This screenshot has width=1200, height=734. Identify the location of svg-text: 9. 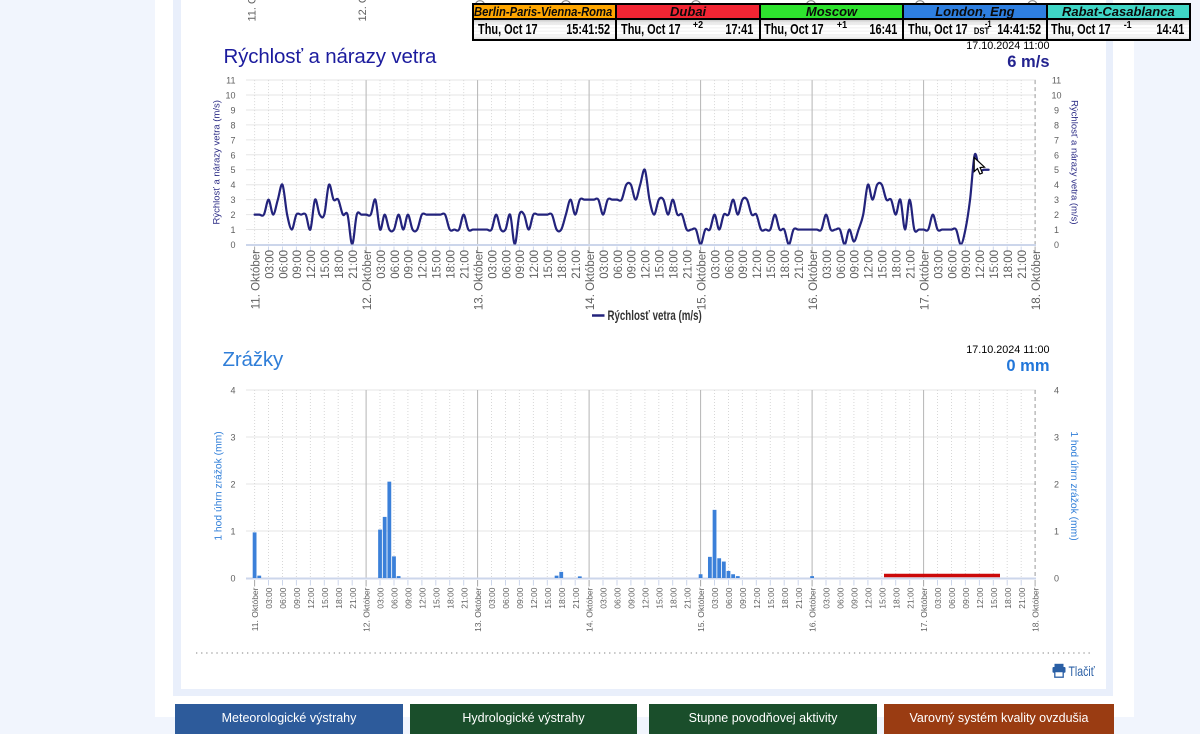
(232, 111).